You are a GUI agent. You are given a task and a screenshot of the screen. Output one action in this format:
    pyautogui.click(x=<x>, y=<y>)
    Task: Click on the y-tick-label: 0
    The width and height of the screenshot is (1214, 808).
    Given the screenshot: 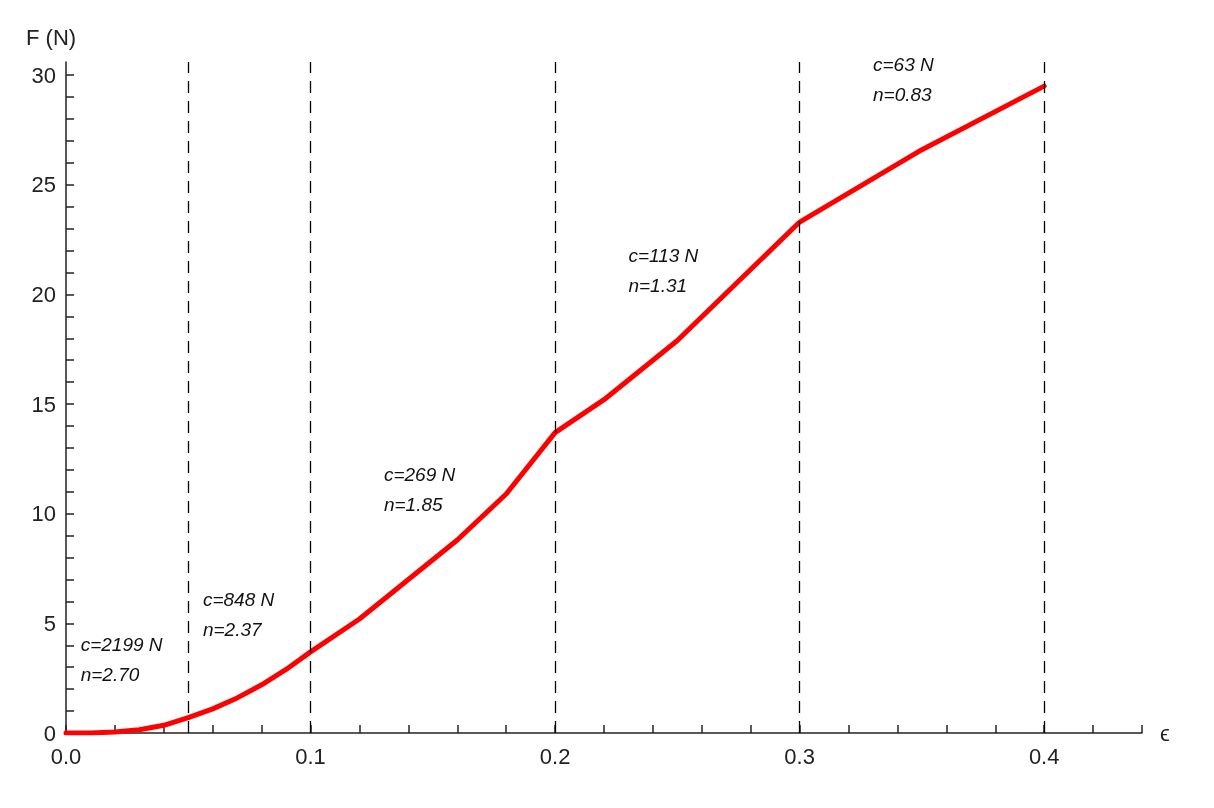 What is the action you would take?
    pyautogui.click(x=49, y=733)
    